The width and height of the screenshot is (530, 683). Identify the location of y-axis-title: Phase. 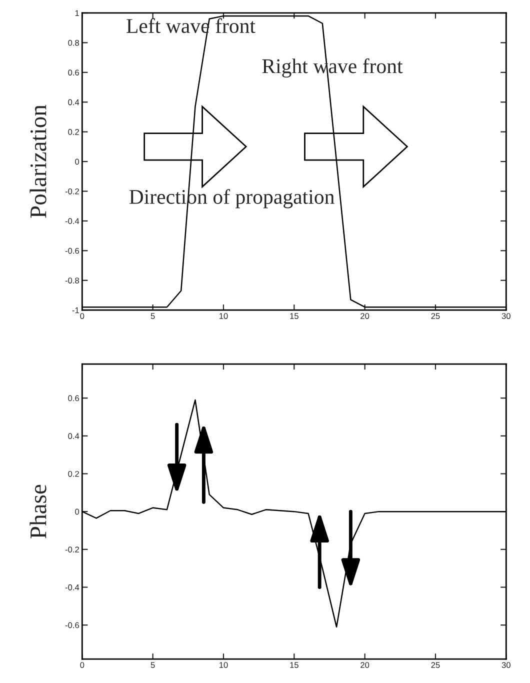
(38, 511).